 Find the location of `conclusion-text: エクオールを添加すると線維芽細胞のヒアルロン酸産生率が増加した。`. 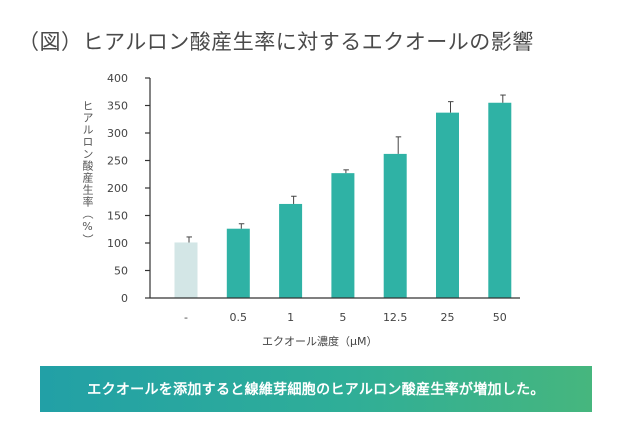

conclusion-text: エクオールを添加すると線維芽細胞のヒアルロン酸産生率が増加した。 is located at coordinates (316, 390).